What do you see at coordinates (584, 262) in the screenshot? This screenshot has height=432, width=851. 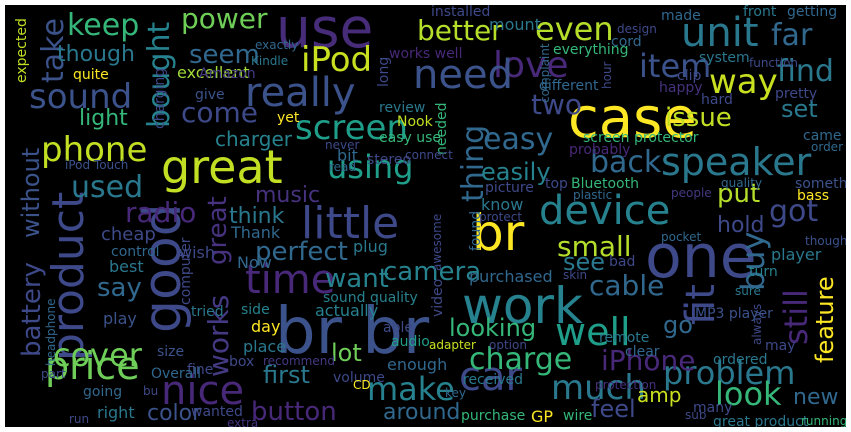 I see `word-see: see` at bounding box center [584, 262].